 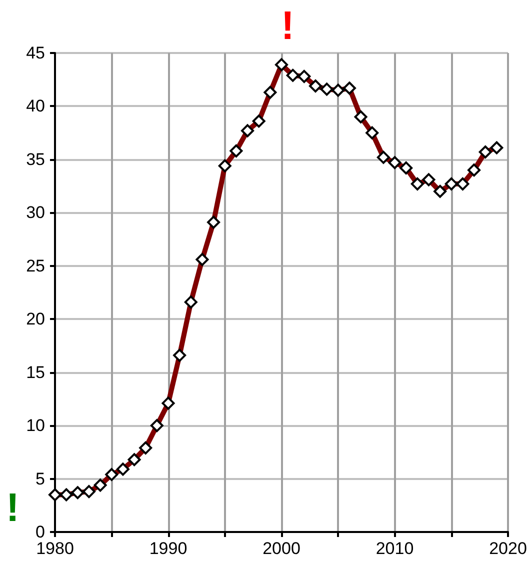 What do you see at coordinates (508, 548) in the screenshot?
I see `x-tick-label: 2020` at bounding box center [508, 548].